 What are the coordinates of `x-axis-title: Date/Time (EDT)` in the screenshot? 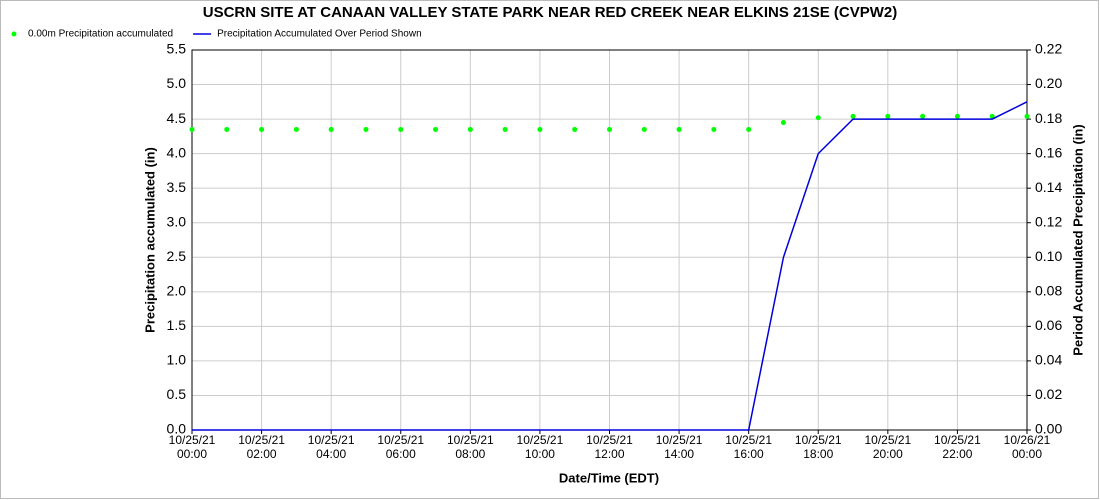 It's located at (609, 477).